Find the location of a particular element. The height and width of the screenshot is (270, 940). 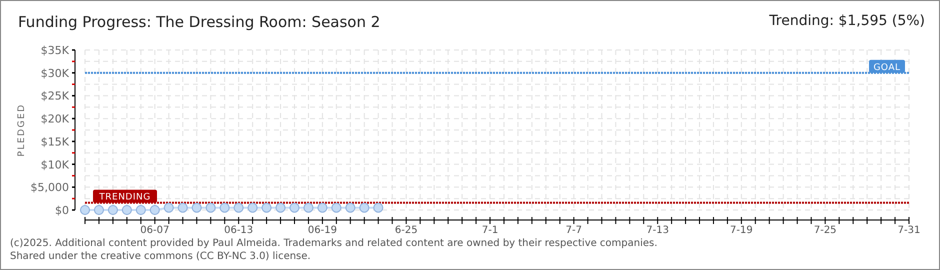

ref-line-label: GOAL is located at coordinates (887, 67).